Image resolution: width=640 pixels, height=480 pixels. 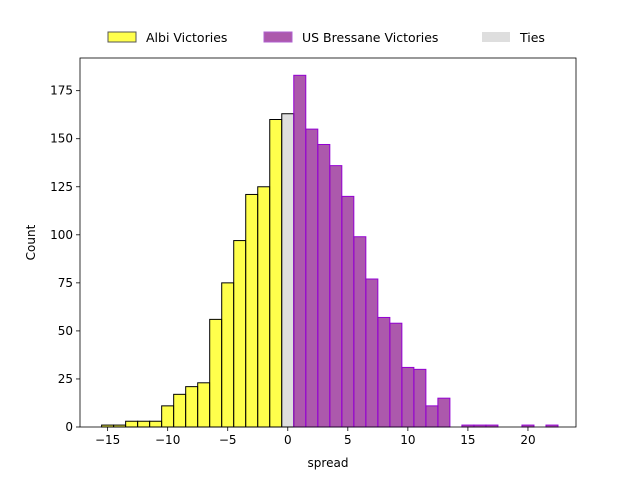 I want to click on y-tick-label: 0, so click(x=69, y=427).